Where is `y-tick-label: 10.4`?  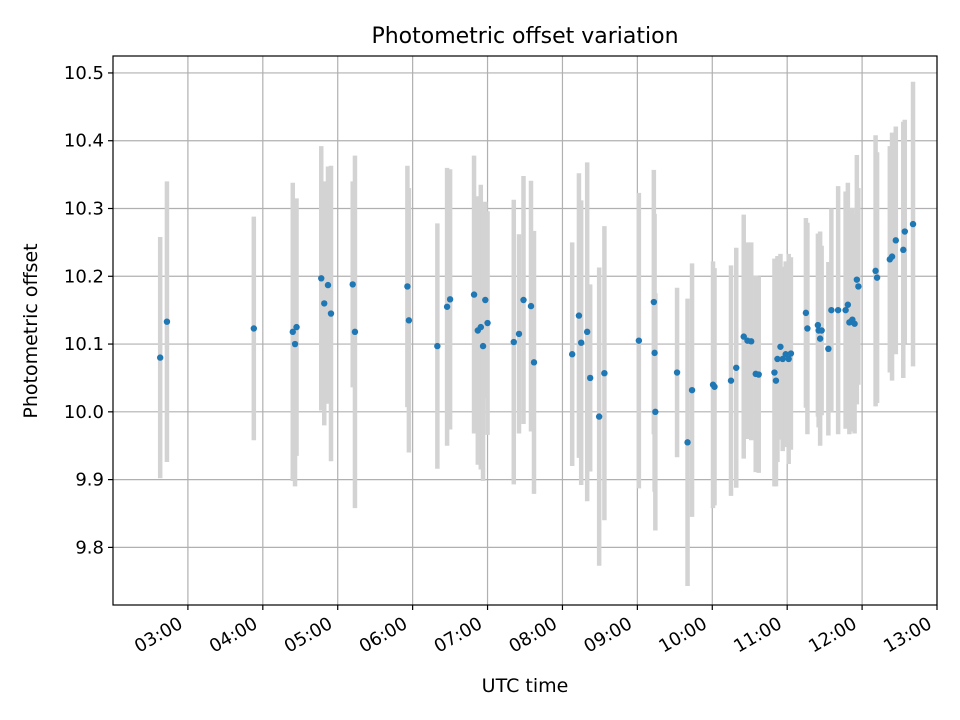
y-tick-label: 10.4 is located at coordinates (84, 141).